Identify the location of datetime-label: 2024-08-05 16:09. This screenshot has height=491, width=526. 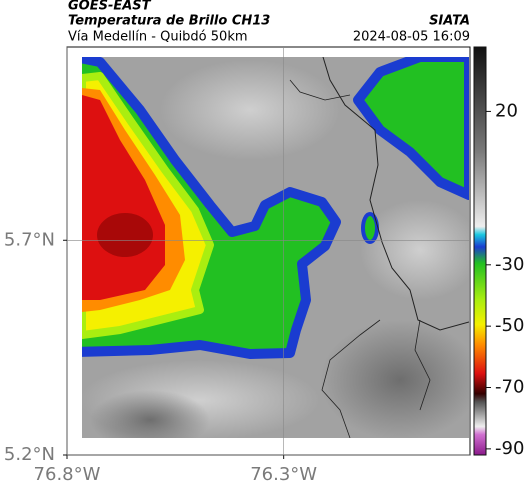
(411, 37).